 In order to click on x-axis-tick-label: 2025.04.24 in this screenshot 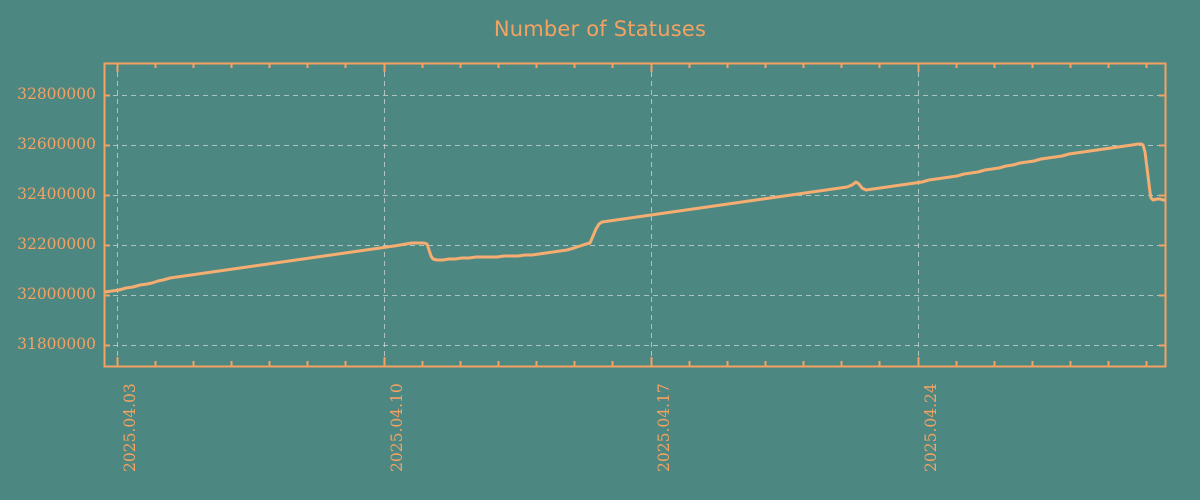, I will do `click(931, 427)`.